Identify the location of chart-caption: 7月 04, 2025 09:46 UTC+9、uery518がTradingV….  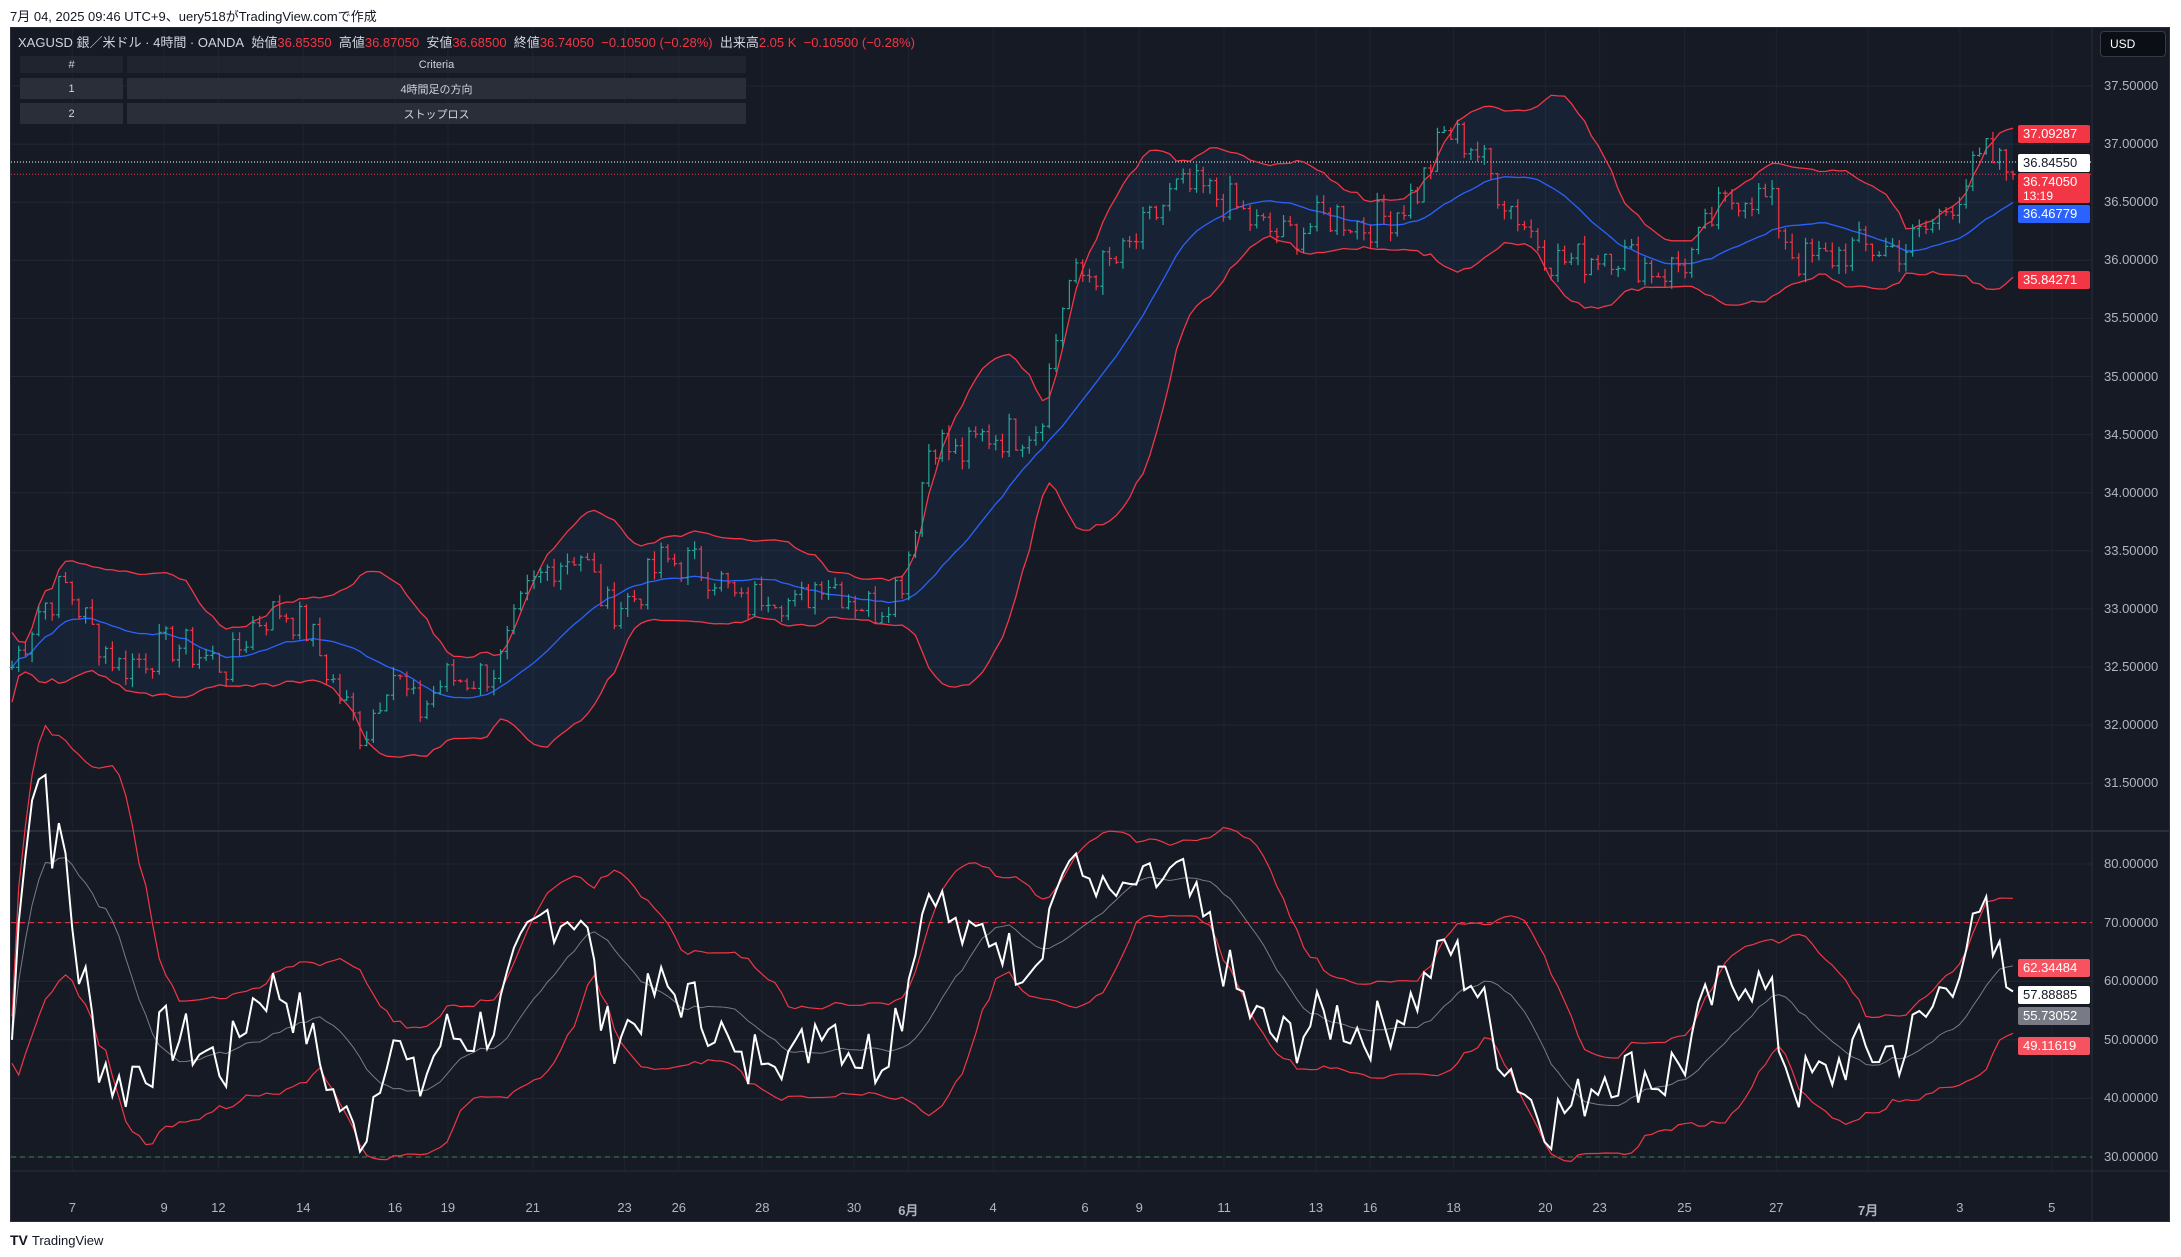
(193, 16).